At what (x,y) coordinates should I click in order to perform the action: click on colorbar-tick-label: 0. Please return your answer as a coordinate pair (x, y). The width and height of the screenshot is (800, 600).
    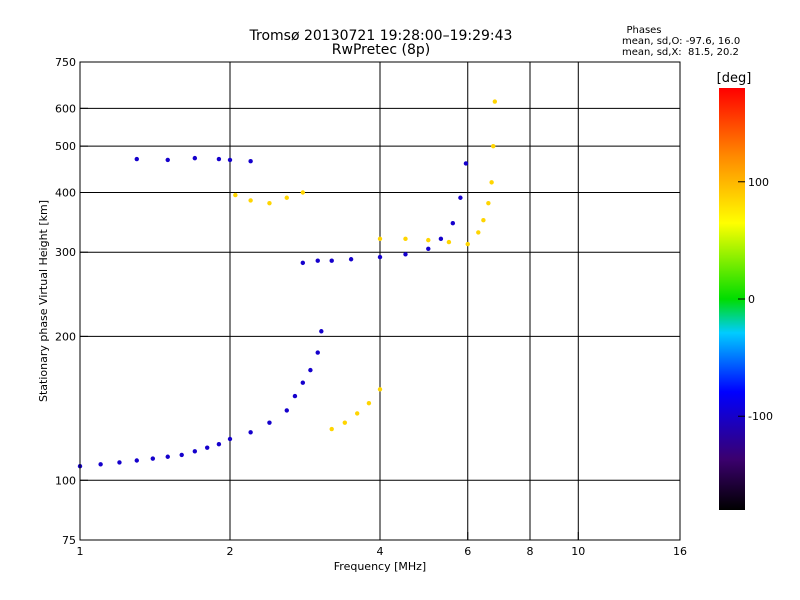
    Looking at the image, I should click on (751, 299).